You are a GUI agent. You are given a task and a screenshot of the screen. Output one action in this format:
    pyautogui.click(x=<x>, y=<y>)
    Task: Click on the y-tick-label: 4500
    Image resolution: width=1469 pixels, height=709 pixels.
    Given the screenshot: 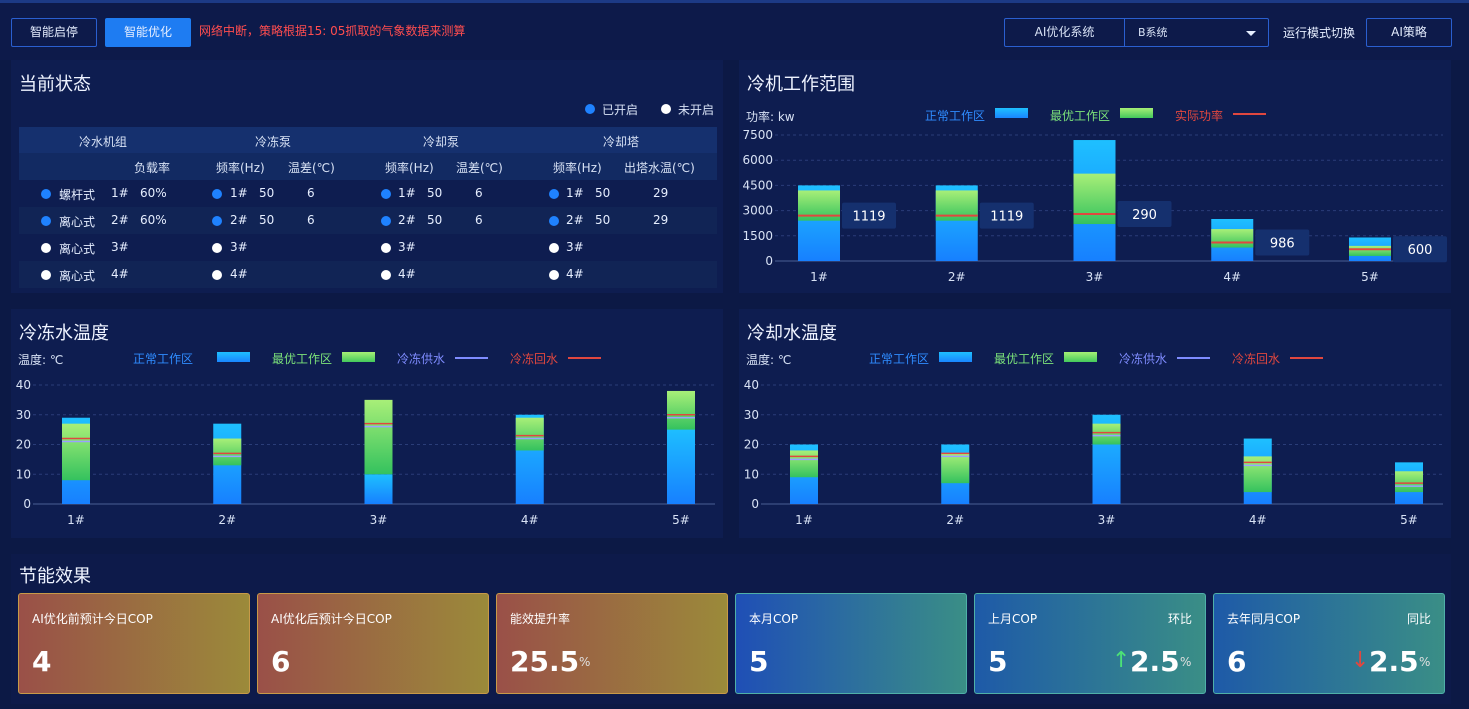 What is the action you would take?
    pyautogui.click(x=757, y=185)
    